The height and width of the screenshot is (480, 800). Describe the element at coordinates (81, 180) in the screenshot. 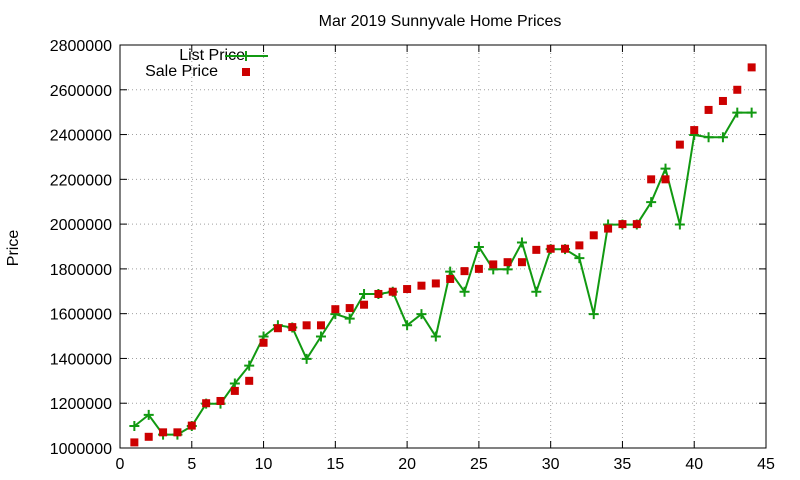

I see `y-tick-label: 2200000` at that location.